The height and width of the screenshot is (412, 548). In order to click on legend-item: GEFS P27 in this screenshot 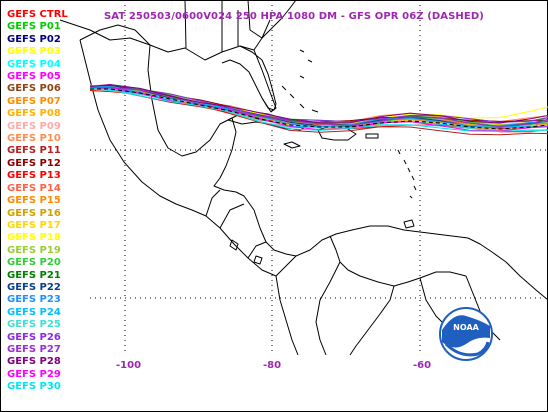, I will do `click(34, 349)`.